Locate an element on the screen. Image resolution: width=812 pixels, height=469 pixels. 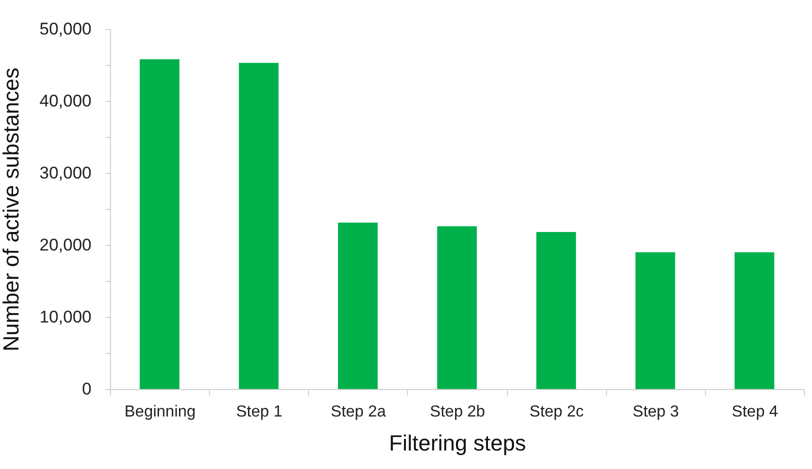
x-tick-label: Step 4 is located at coordinates (755, 412).